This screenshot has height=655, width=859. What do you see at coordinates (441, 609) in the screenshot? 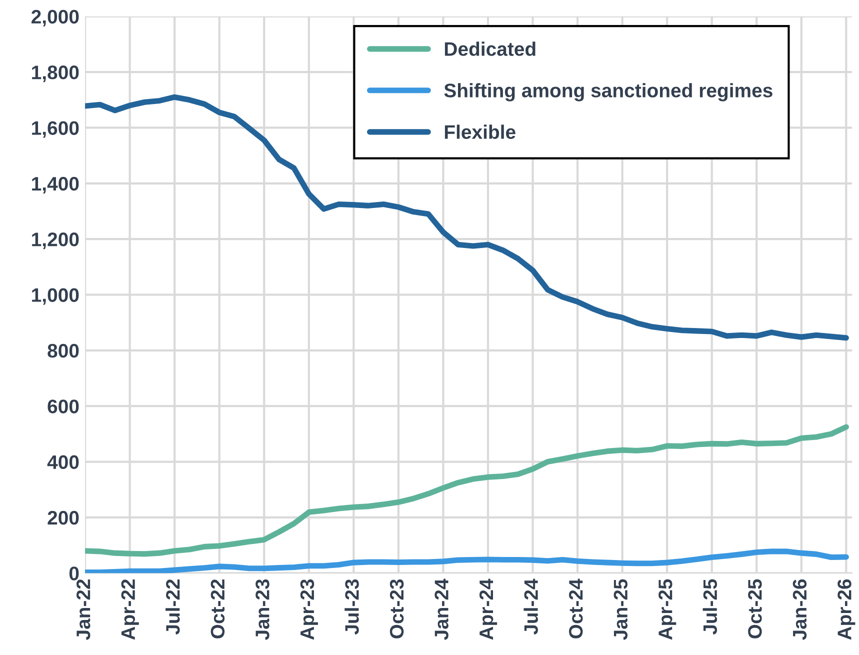
I see `x-tick-label: Jan-24` at bounding box center [441, 609].